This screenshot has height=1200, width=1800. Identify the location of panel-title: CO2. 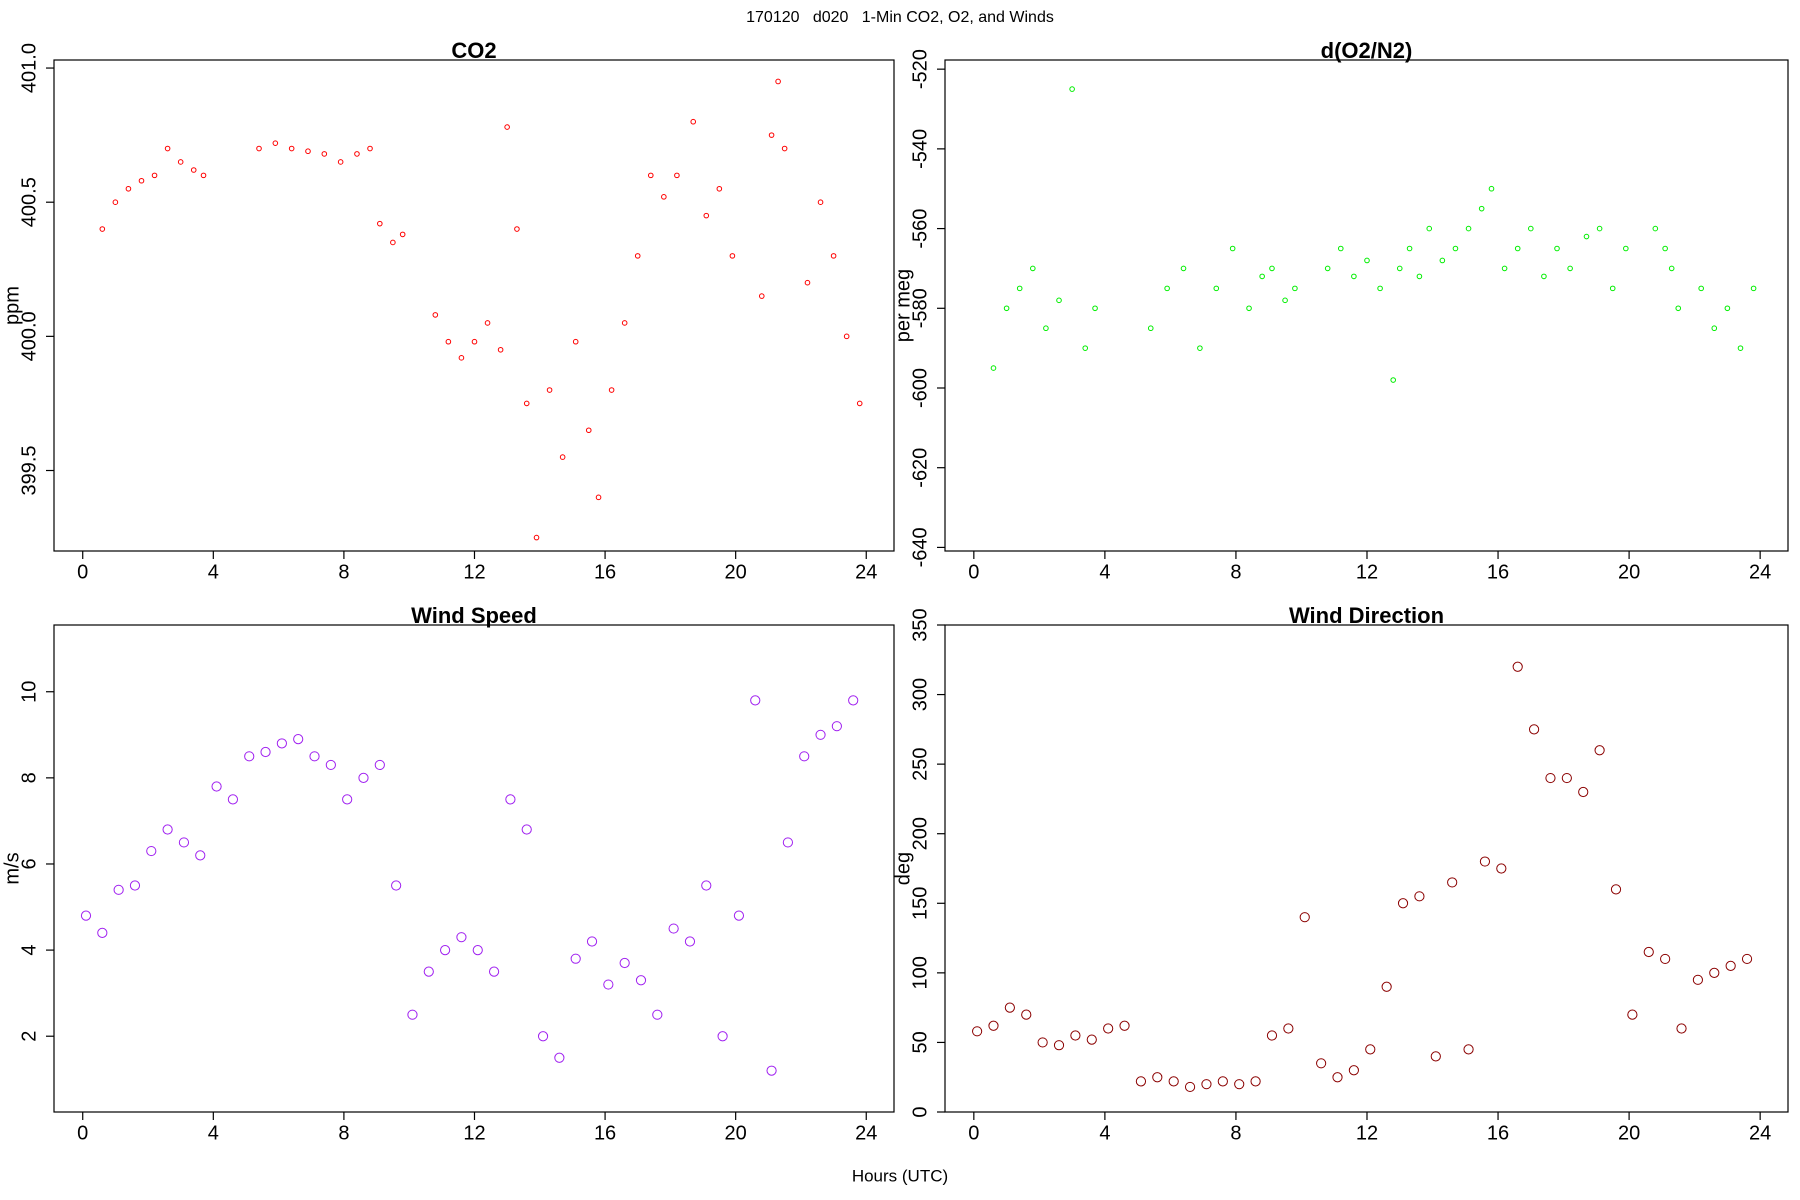
(473, 50).